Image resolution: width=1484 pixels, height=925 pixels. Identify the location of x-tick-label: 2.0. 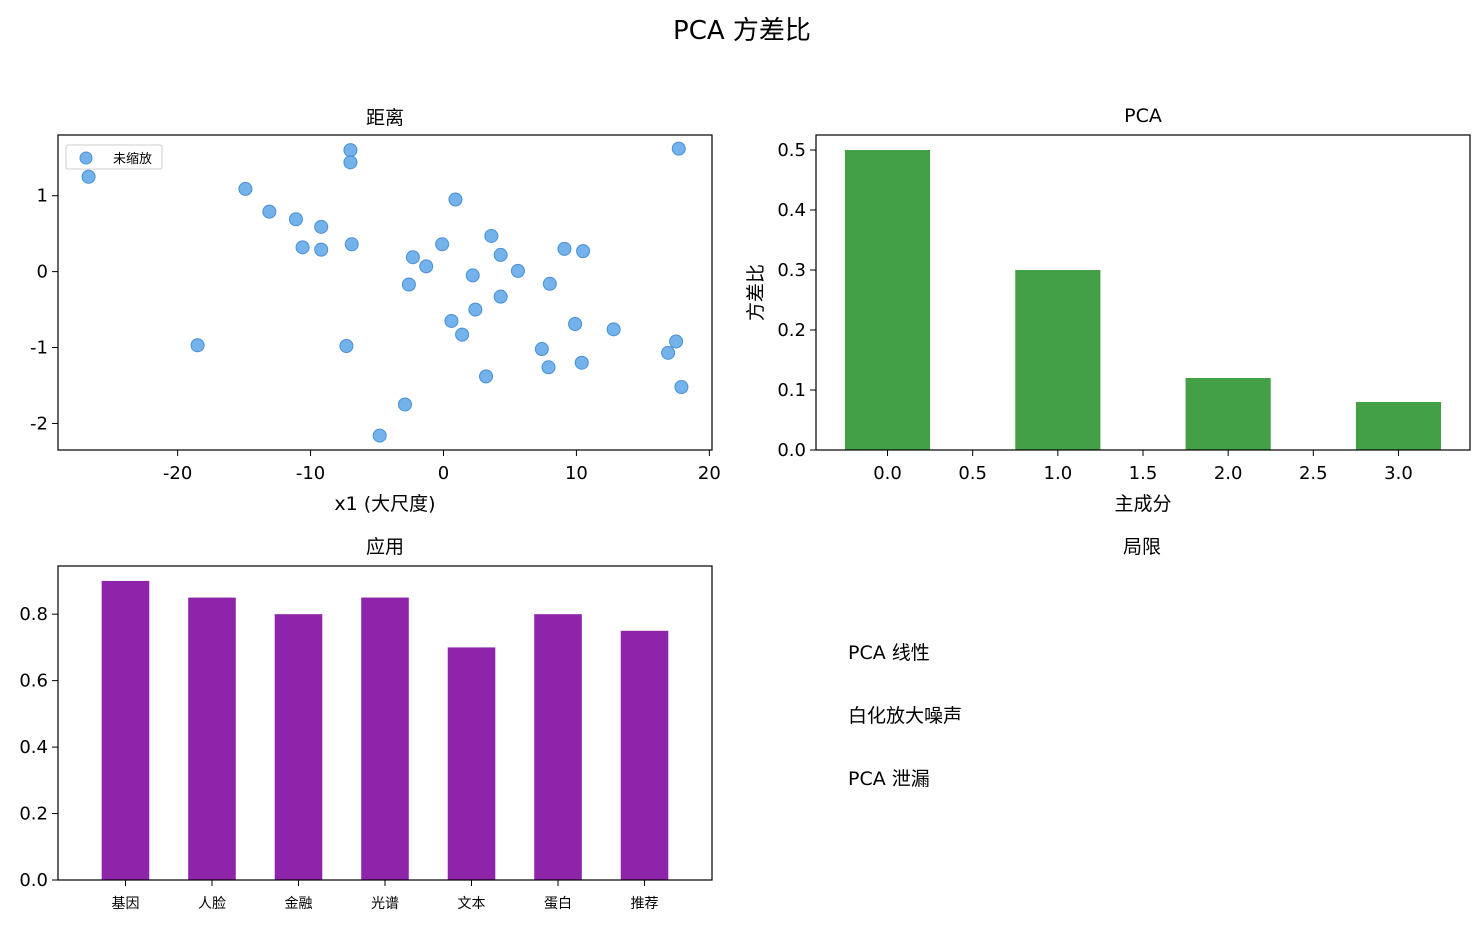
(1228, 473).